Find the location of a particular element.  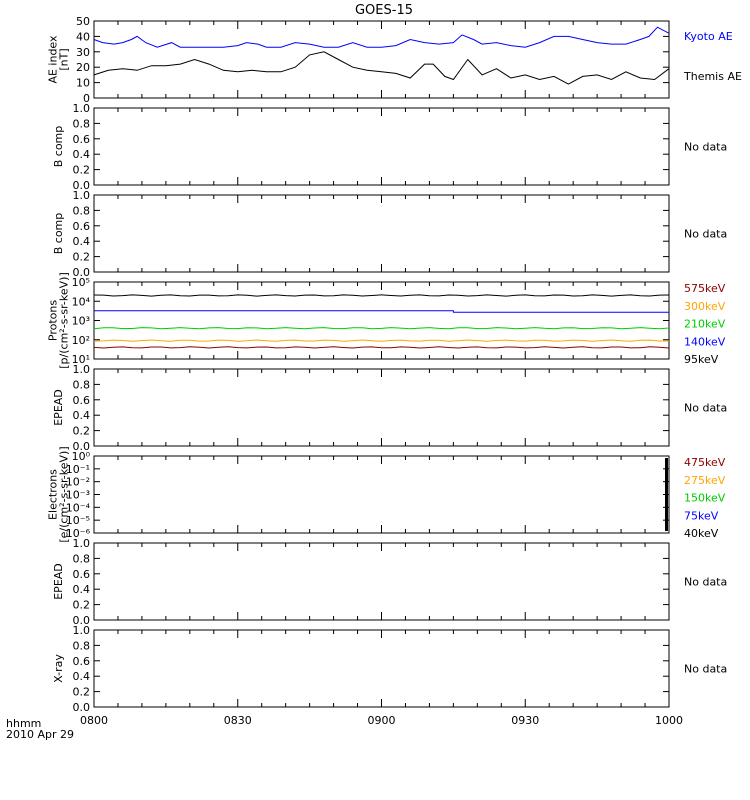

legend-entry: Kyoto AE is located at coordinates (708, 36).